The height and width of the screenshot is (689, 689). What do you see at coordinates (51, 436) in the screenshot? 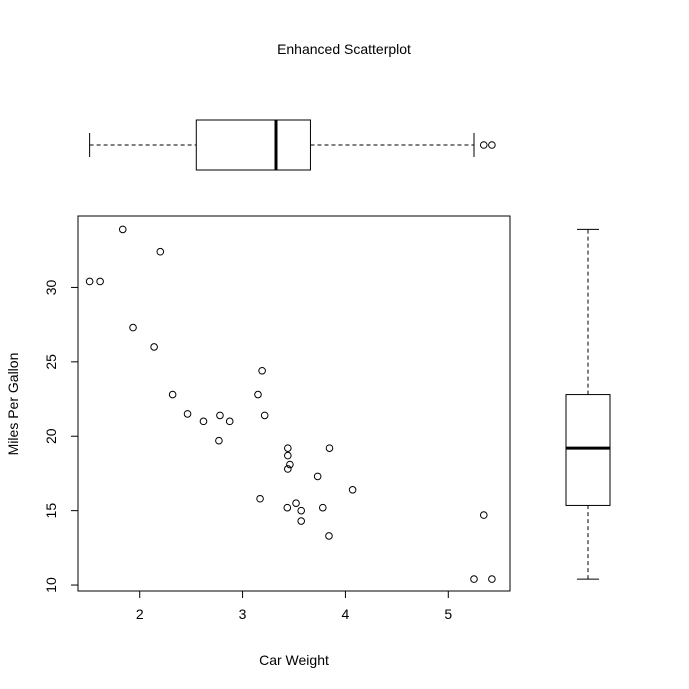
I see `y-tick-label: 20` at bounding box center [51, 436].